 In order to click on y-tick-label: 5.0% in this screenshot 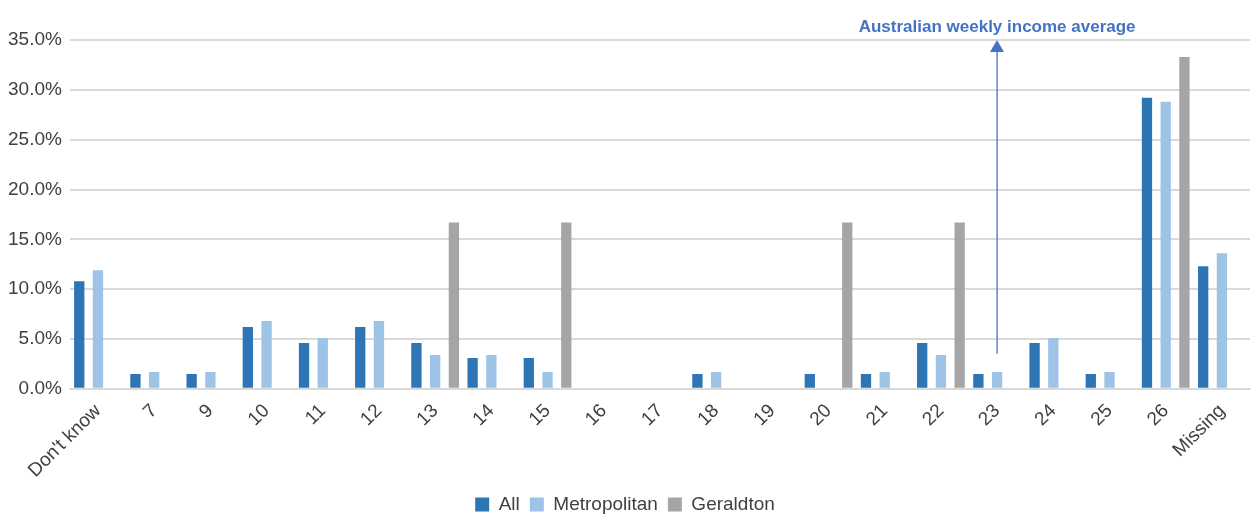, I will do `click(40, 338)`.